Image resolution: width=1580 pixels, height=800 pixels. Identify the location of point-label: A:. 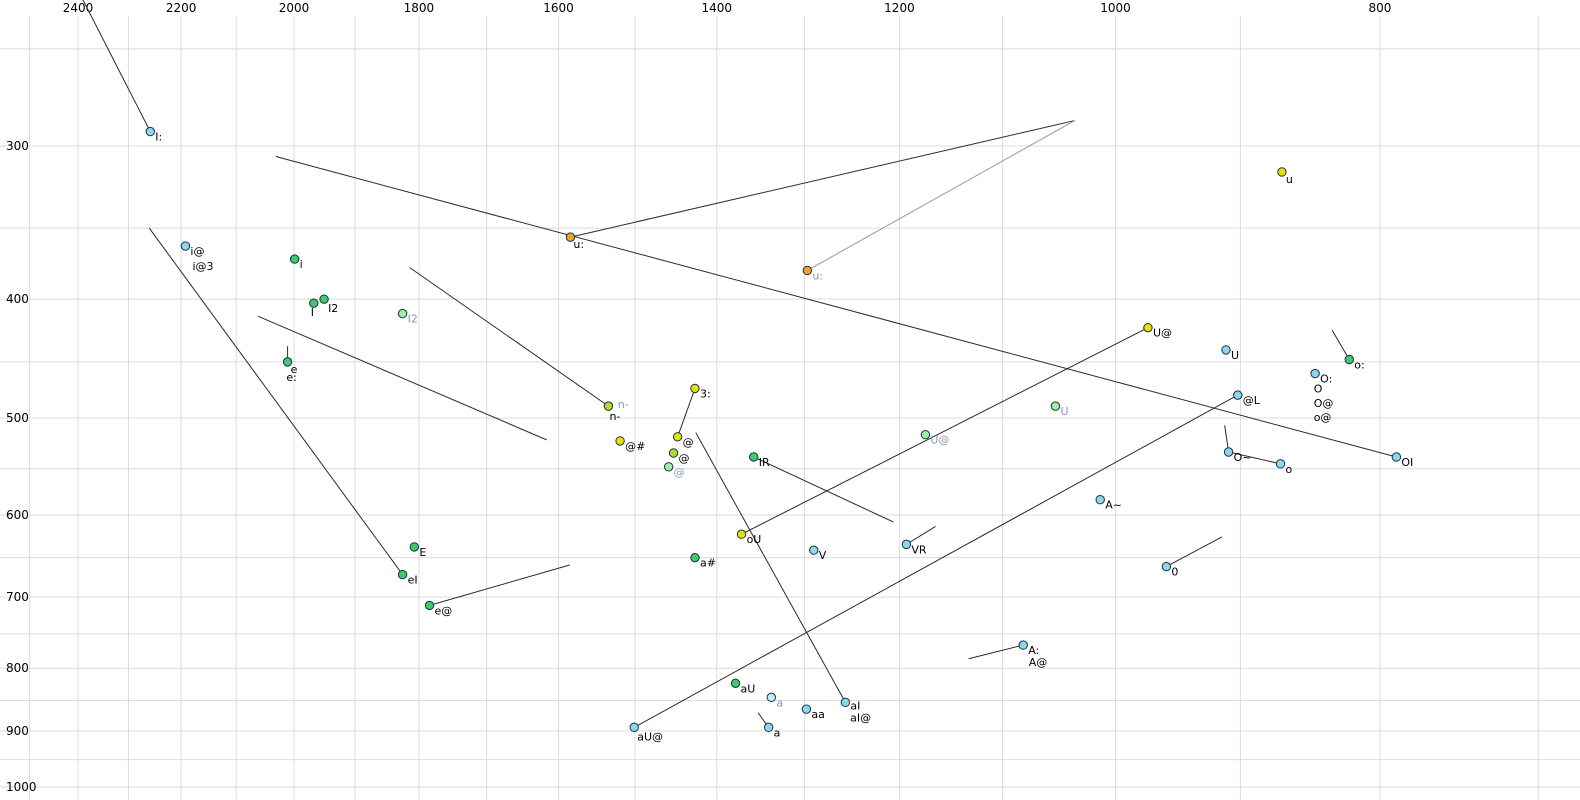
(1033, 650).